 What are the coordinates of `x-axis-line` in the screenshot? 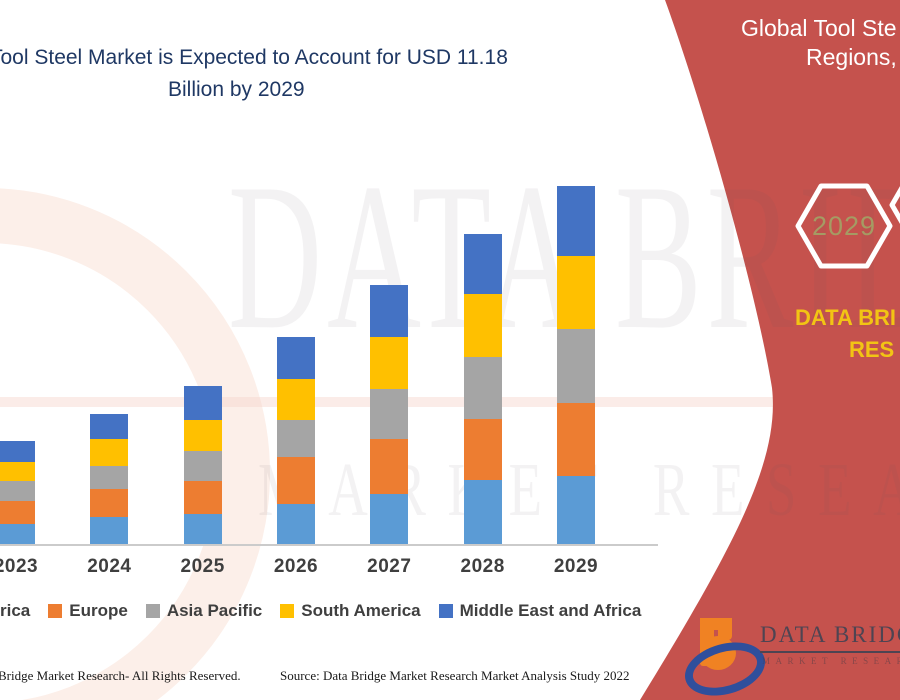 It's located at (329, 545).